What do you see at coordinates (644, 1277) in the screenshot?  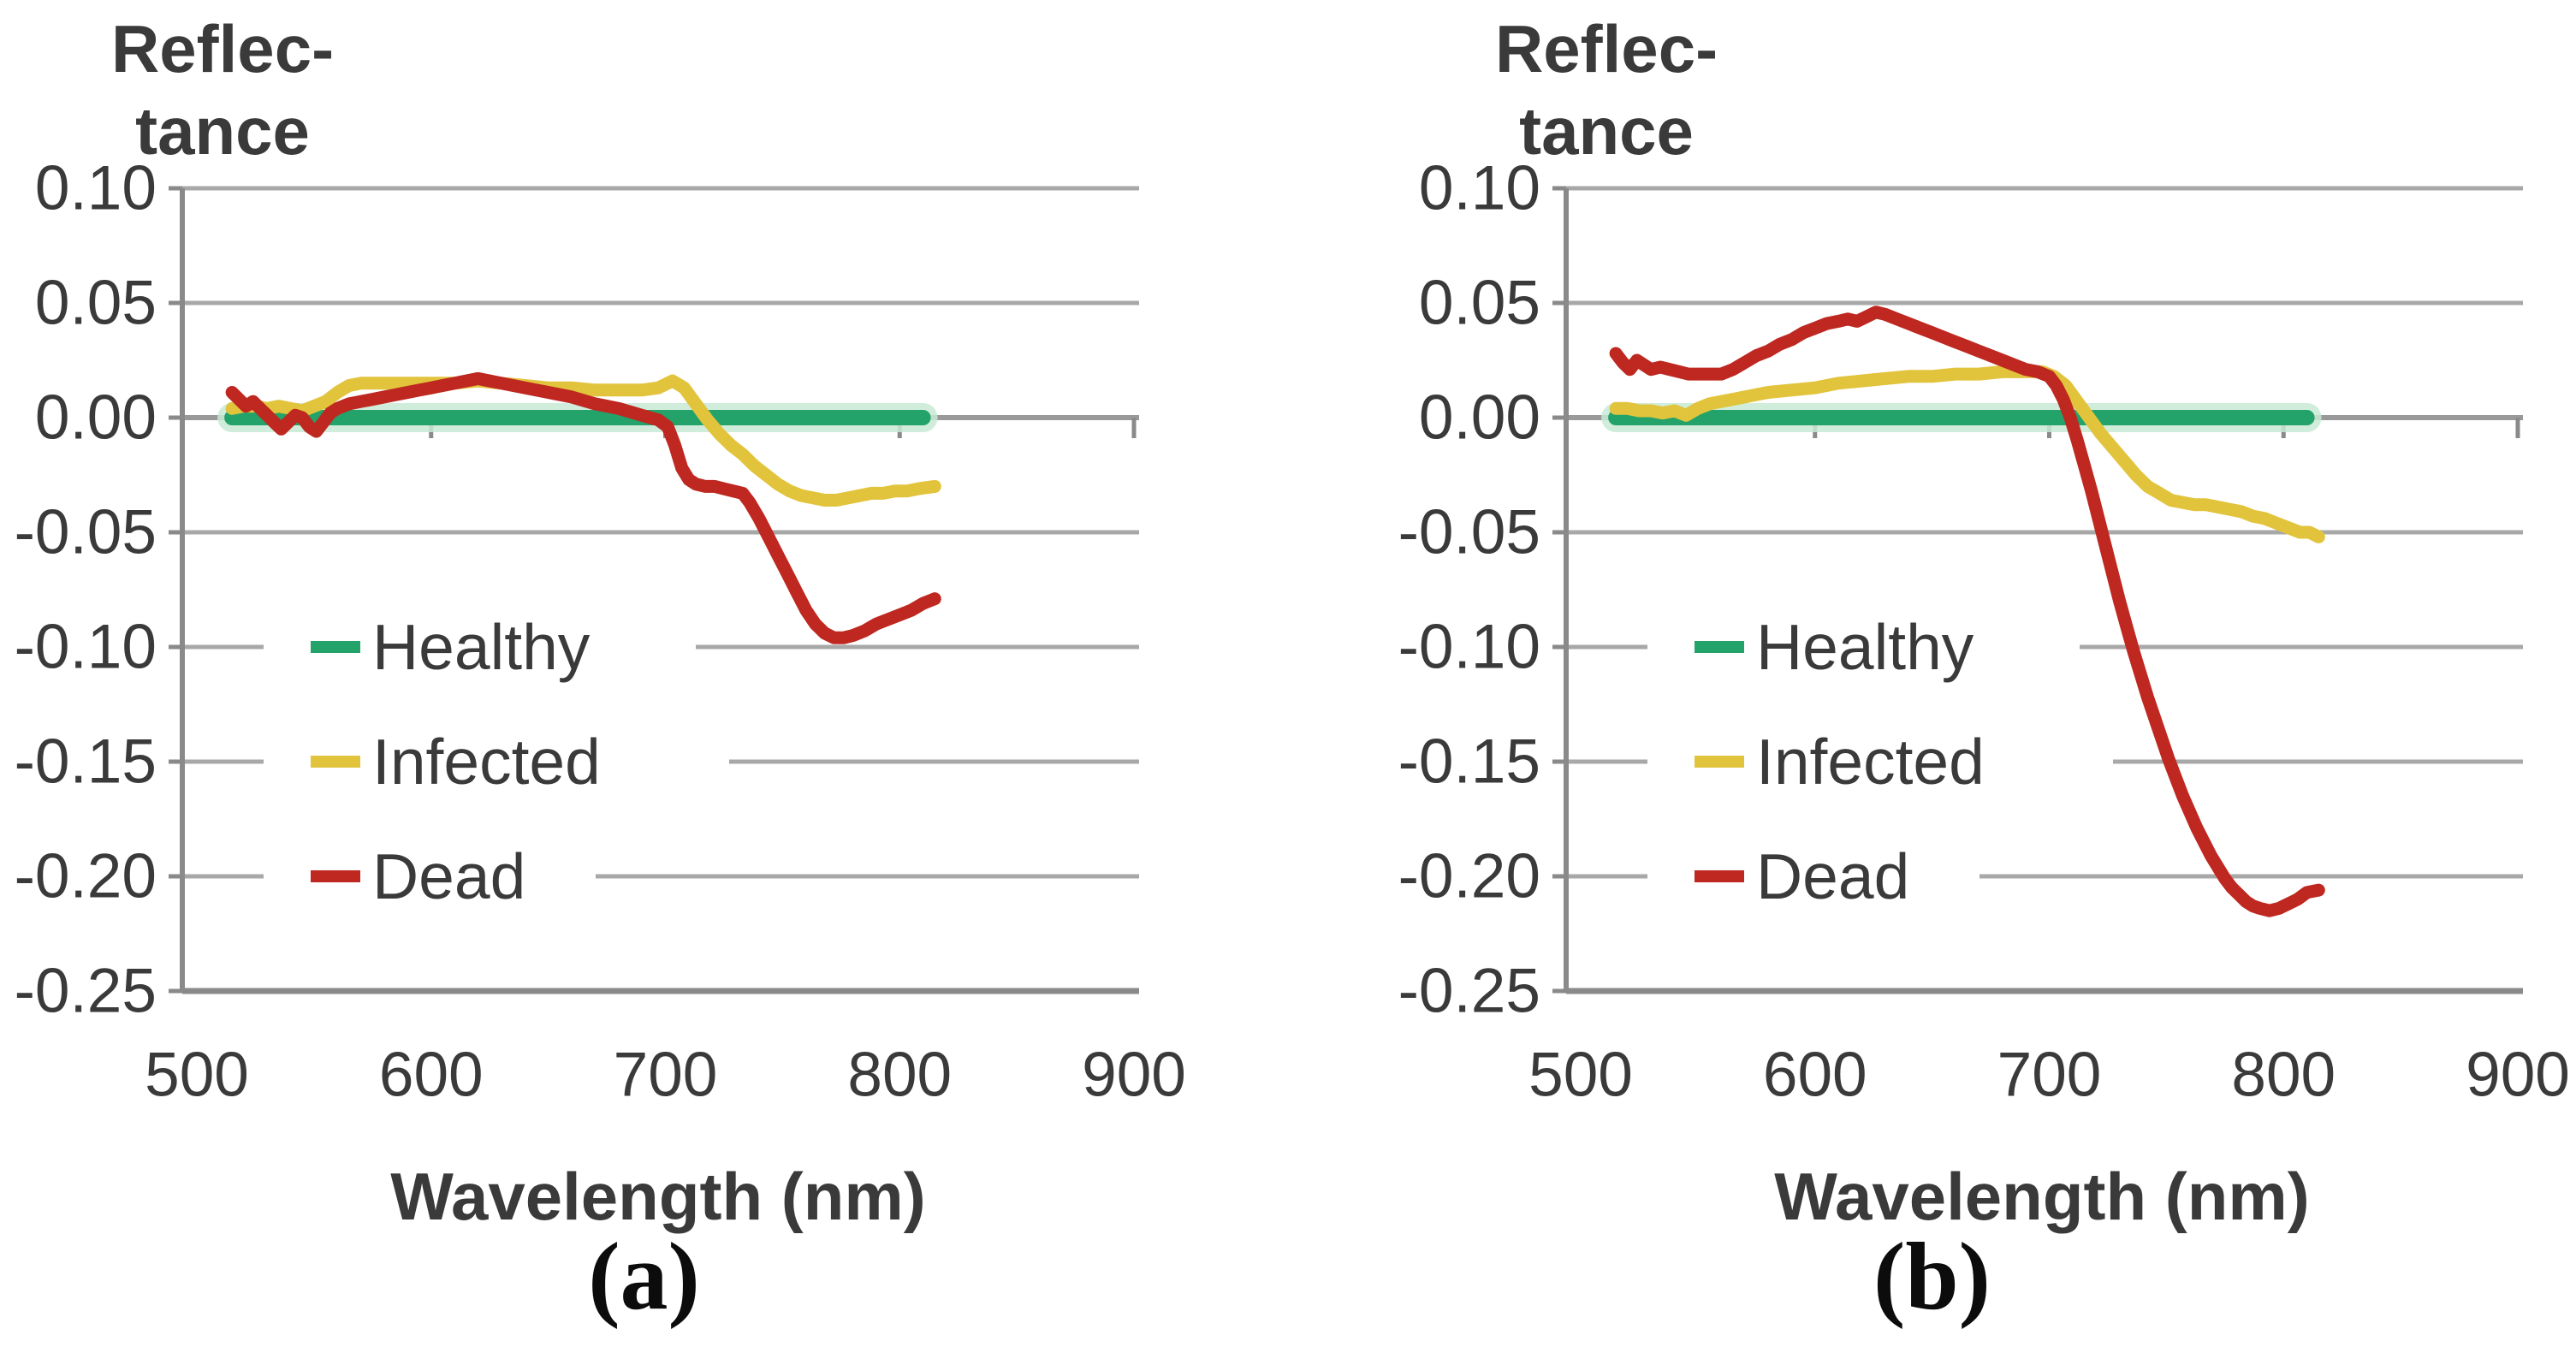 I see `caption-a: (a)` at bounding box center [644, 1277].